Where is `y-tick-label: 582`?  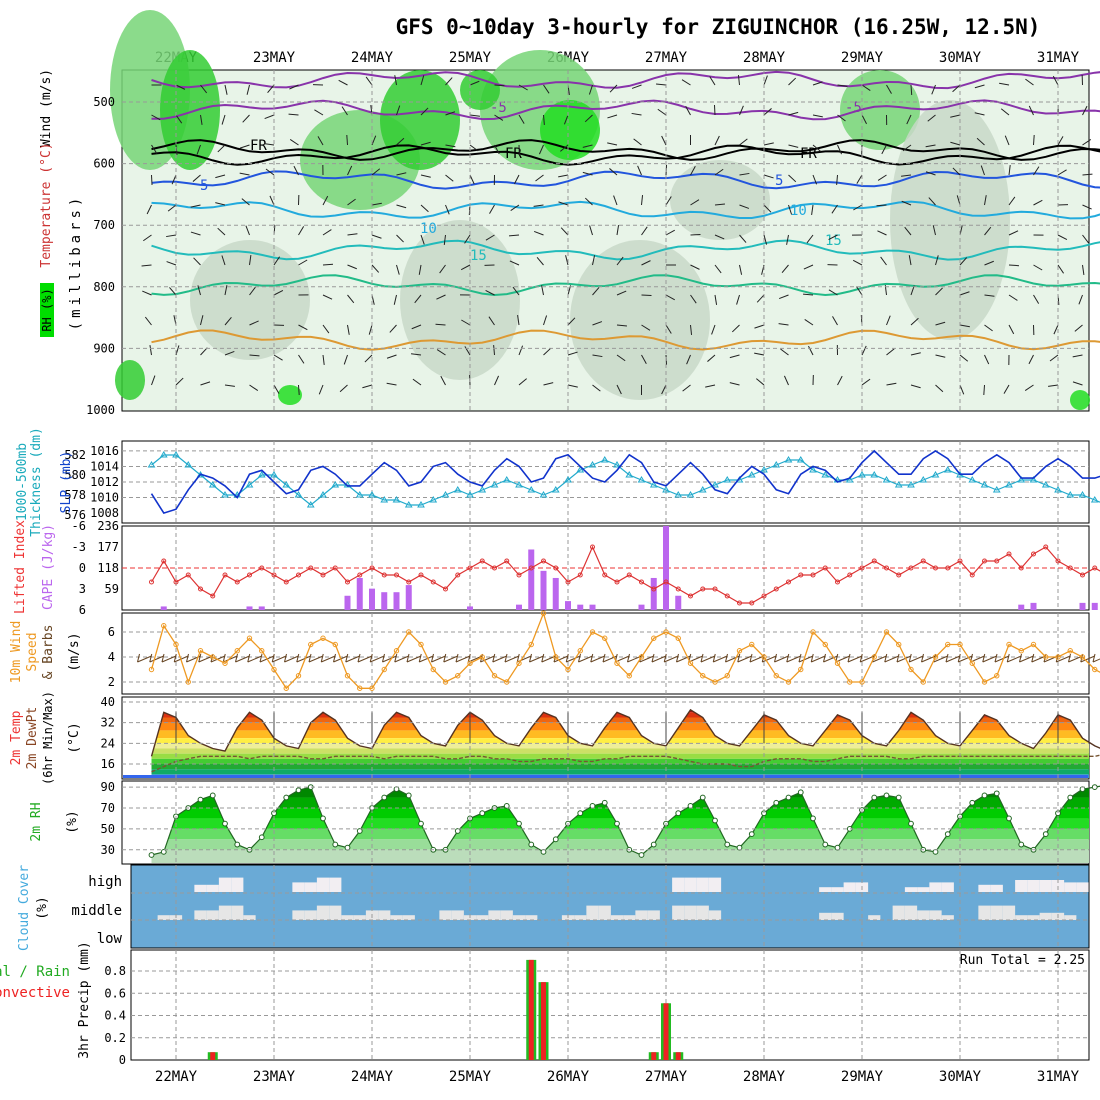
y-tick-label: 582 is located at coordinates (75, 455).